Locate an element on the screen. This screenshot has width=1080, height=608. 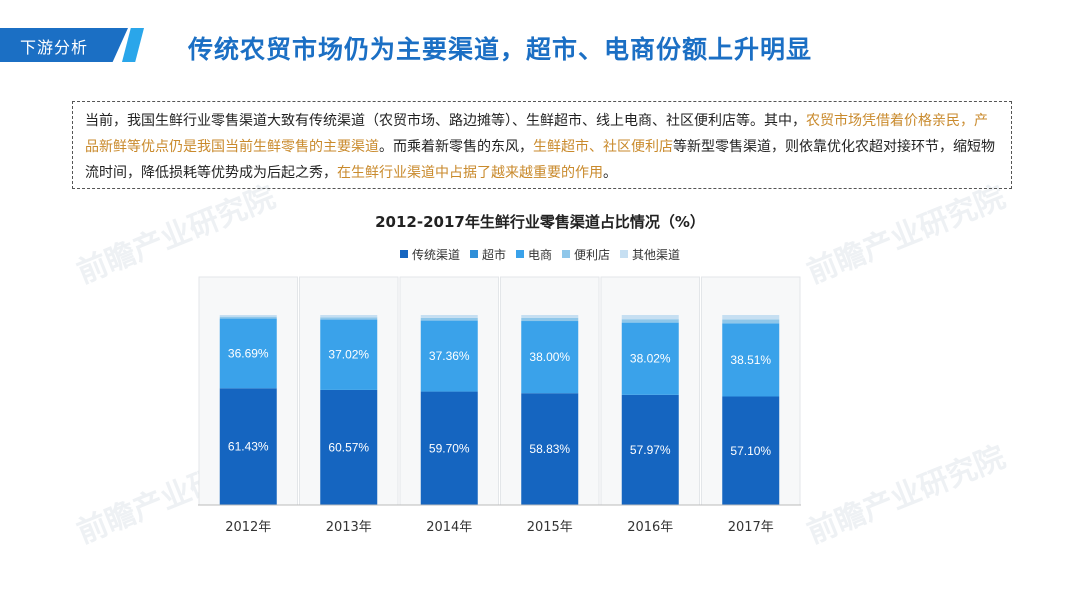
data-label: 57.97% is located at coordinates (650, 450).